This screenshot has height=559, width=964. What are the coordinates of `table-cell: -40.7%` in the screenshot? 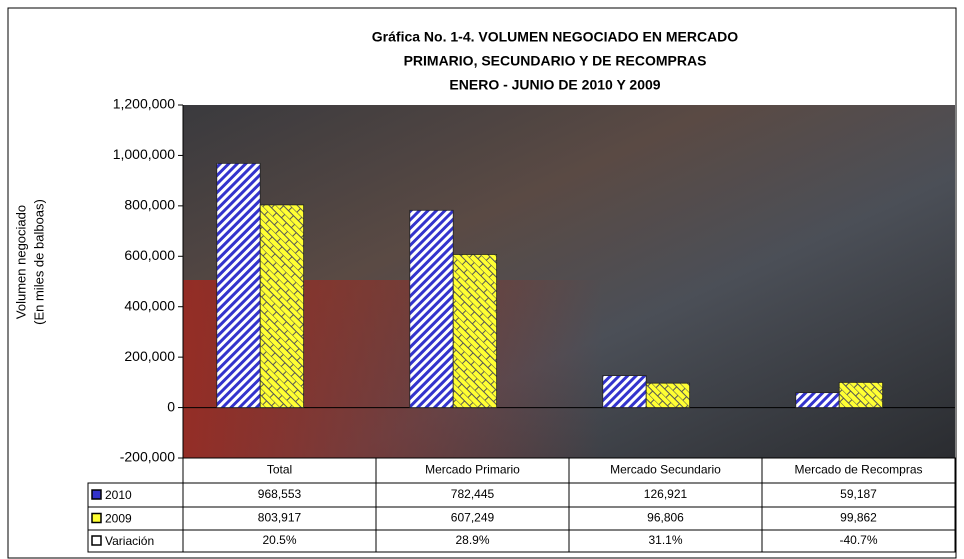 It's located at (858, 540).